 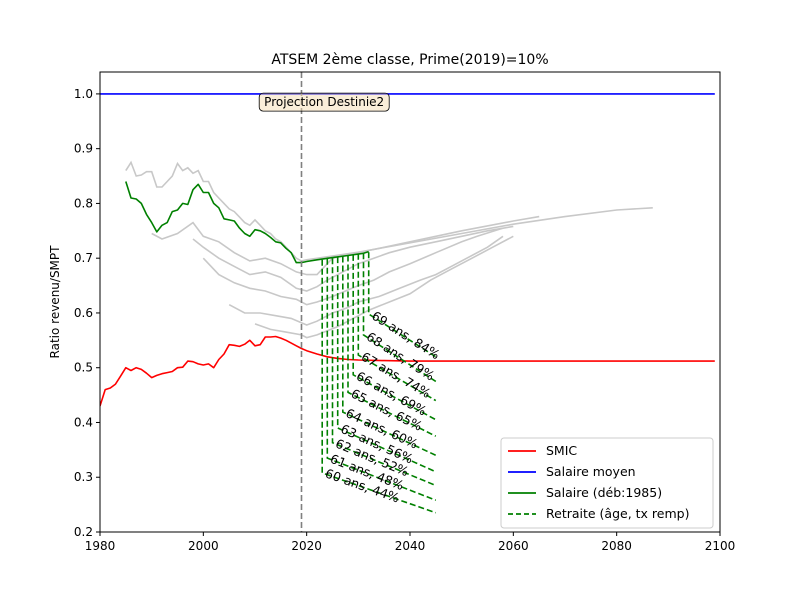 I want to click on x-axis: 1980 2000 2020 2040 2060 2080 2100, so click(x=410, y=542).